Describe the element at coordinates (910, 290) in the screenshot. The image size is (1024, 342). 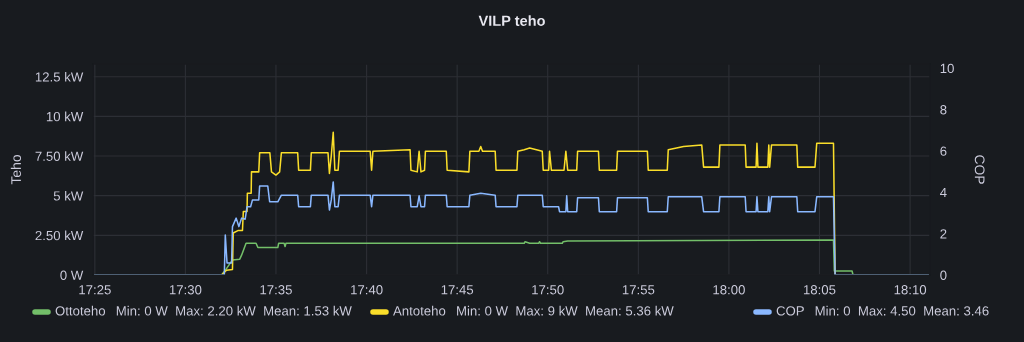
I see `x-tick-label: 18:10` at that location.